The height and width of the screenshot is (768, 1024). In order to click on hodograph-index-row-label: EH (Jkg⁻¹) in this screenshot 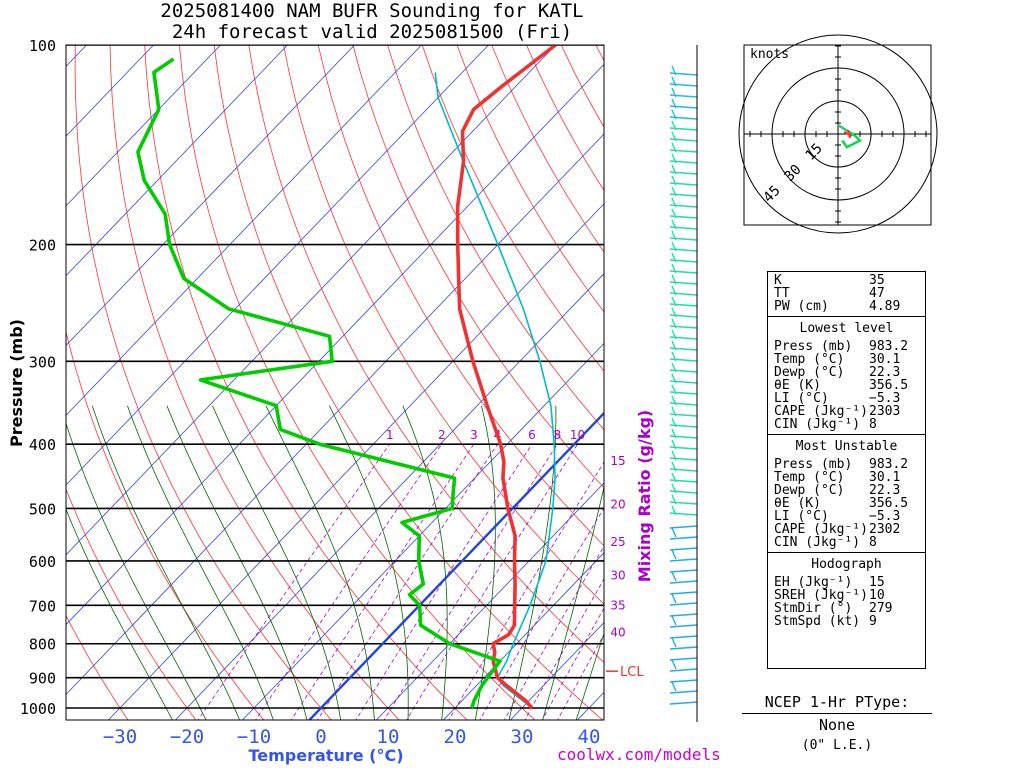, I will do `click(813, 582)`.